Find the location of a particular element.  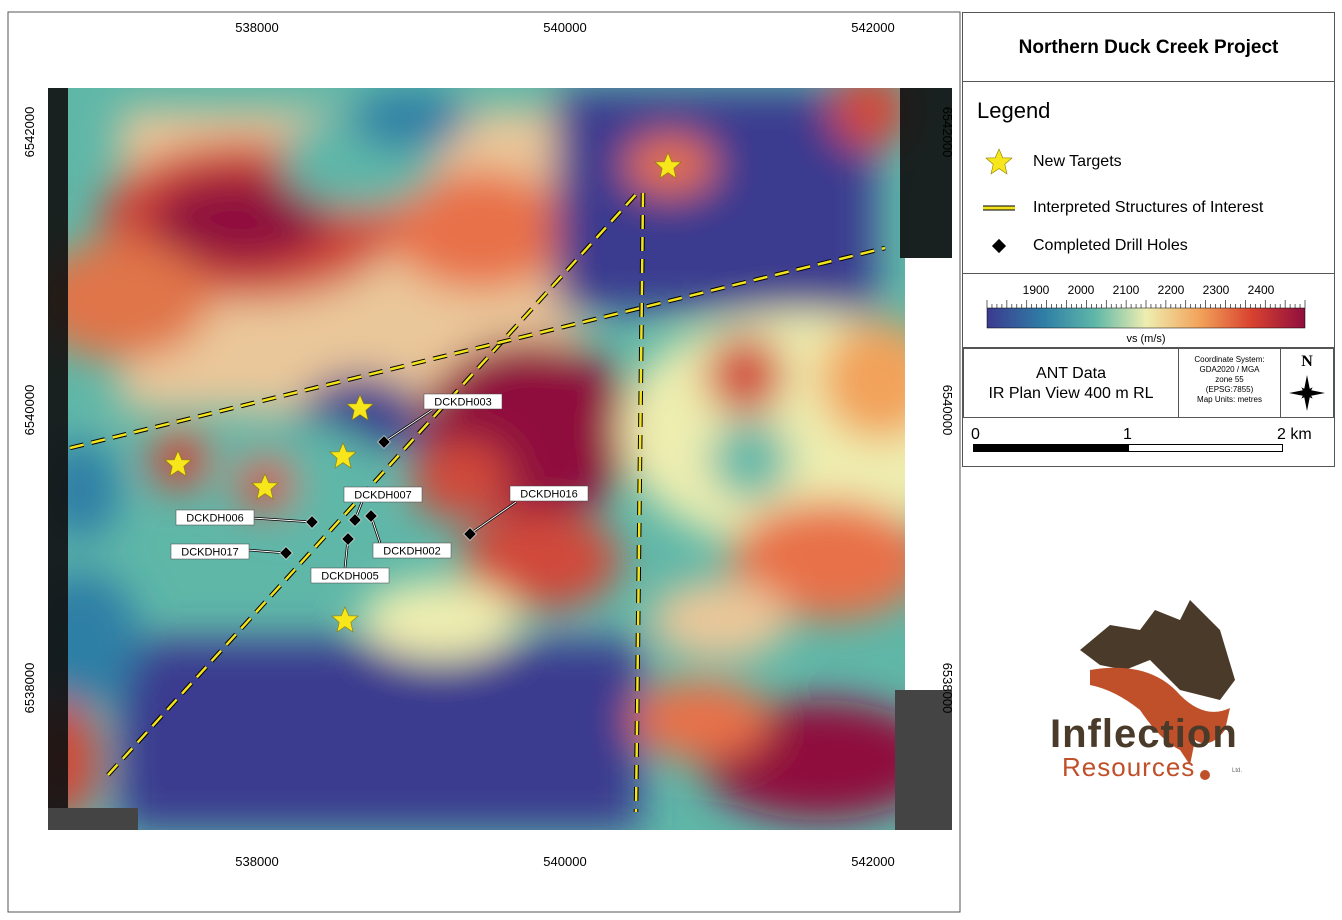

drill-hole-label: DCKDH016 is located at coordinates (548, 495).